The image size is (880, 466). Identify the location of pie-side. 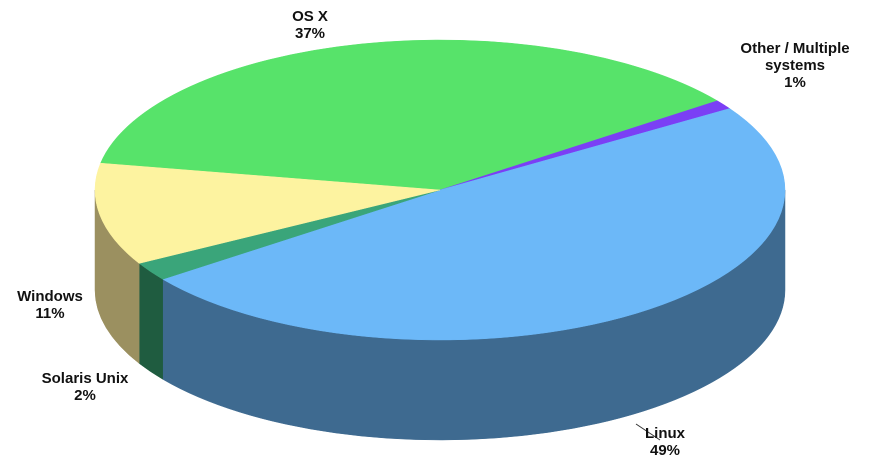
(150, 321).